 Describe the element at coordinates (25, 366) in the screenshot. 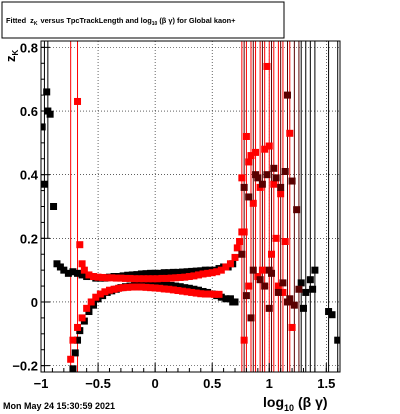

I see `y-tick-label: −0.2` at that location.